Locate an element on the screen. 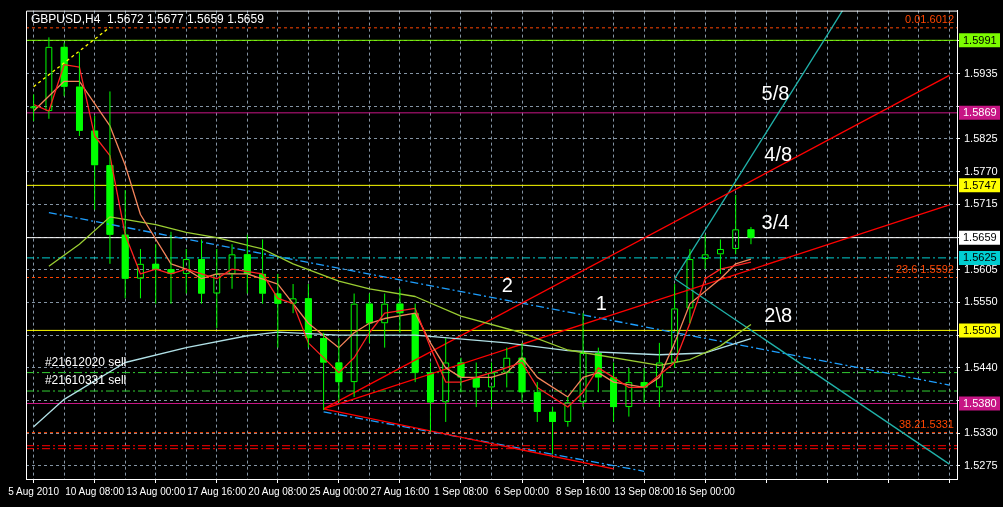  ref-line-label: 1.5869 is located at coordinates (980, 112).